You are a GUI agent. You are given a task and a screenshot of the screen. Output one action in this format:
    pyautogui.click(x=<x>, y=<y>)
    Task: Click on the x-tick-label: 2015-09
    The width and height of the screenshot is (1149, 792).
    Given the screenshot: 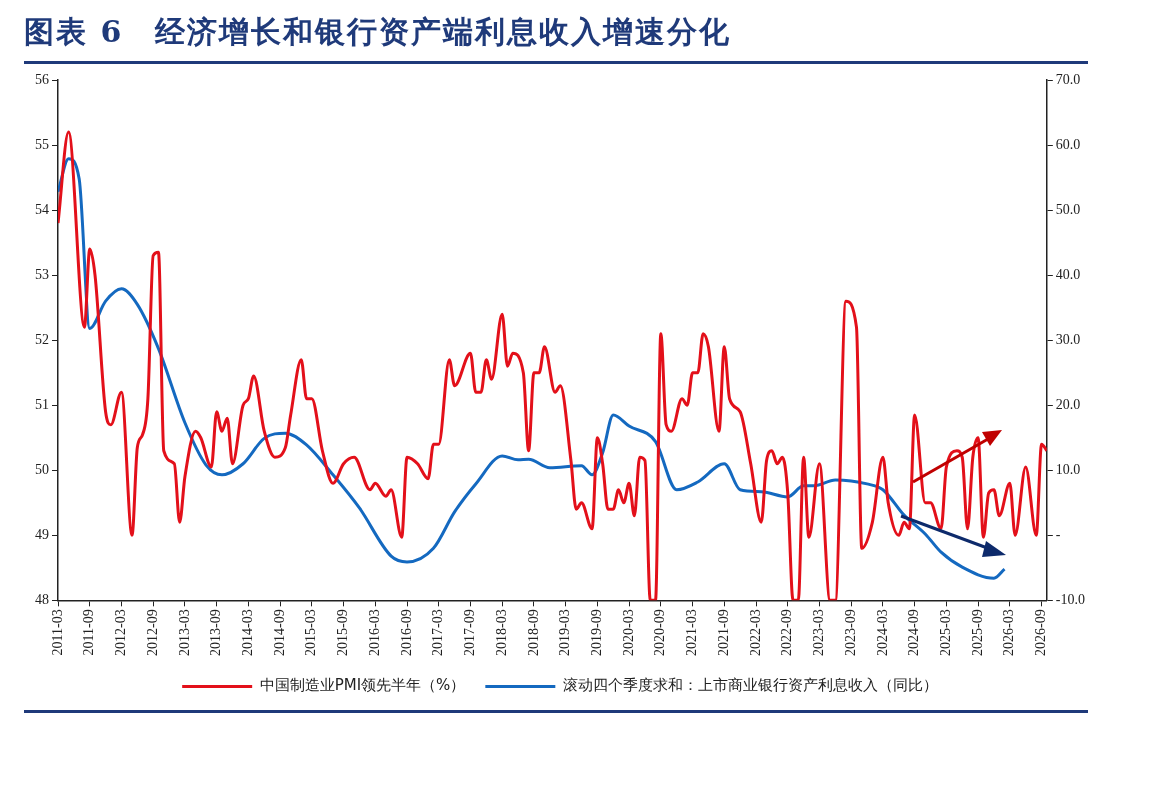 What is the action you would take?
    pyautogui.click(x=343, y=633)
    